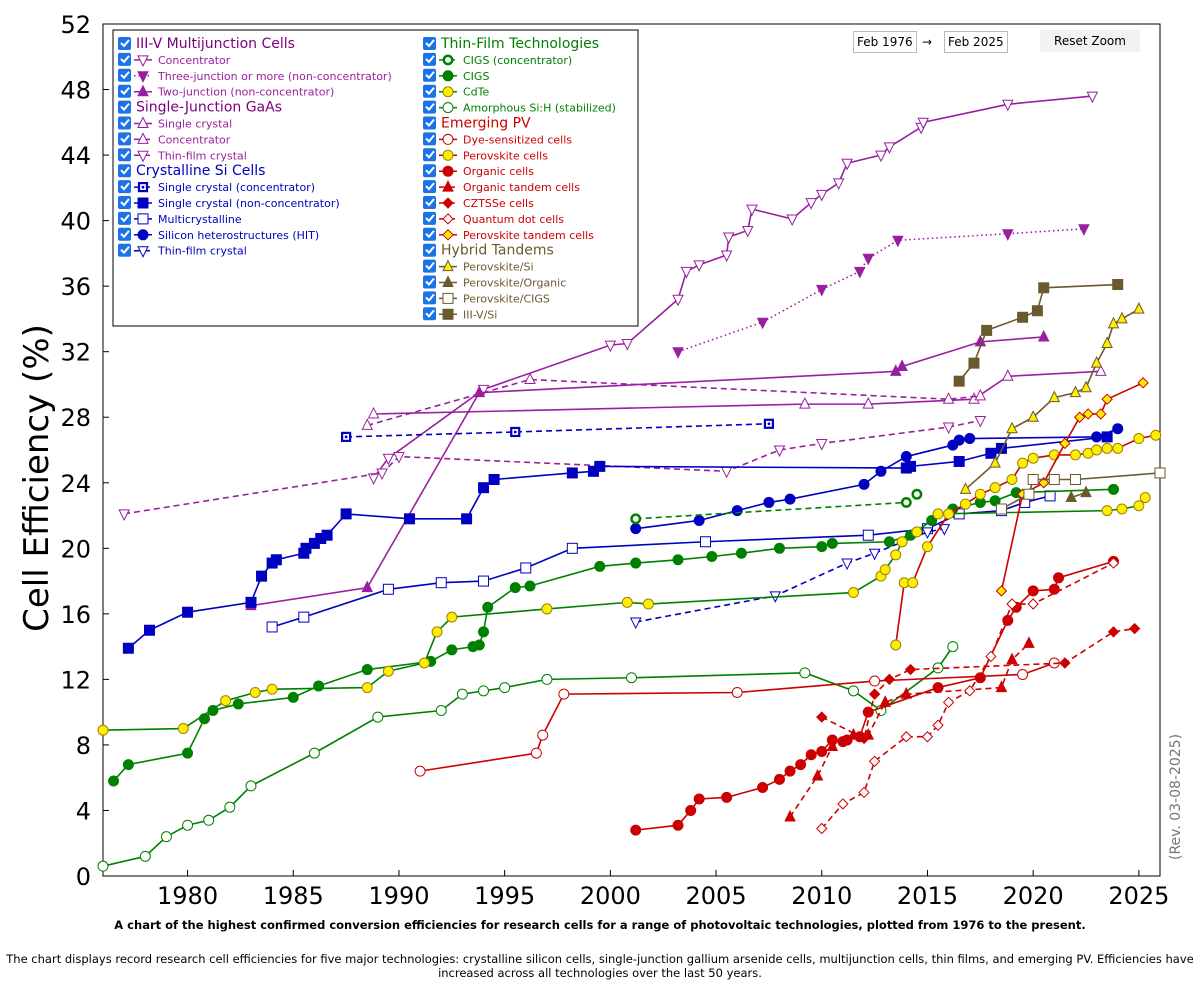 This screenshot has height=993, width=1200. Describe the element at coordinates (513, 219) in the screenshot. I see `legend-item-label: Quantum dot cells` at that location.